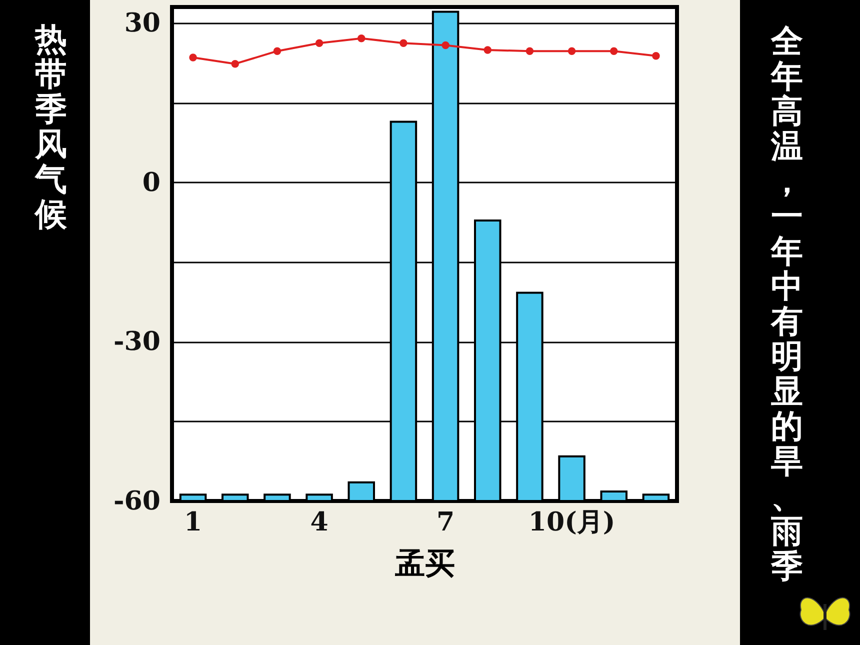  Describe the element at coordinates (151, 183) in the screenshot. I see `y-tick-label: 0` at that location.